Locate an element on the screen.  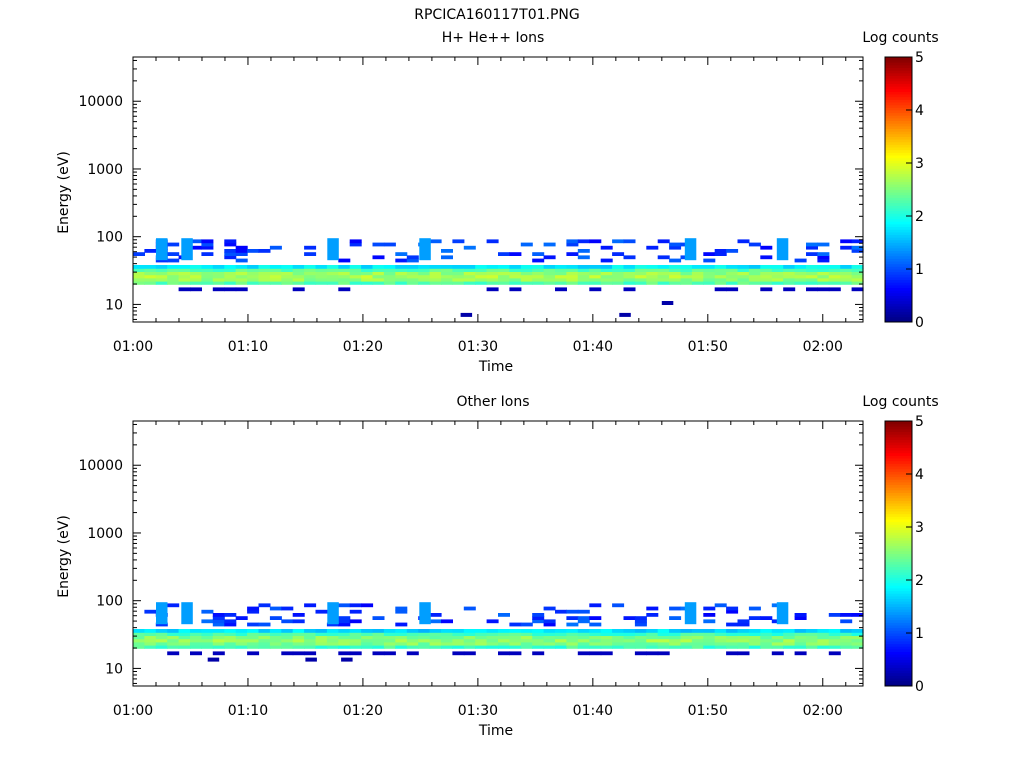
y-tick-label: 100 is located at coordinates (109, 238).